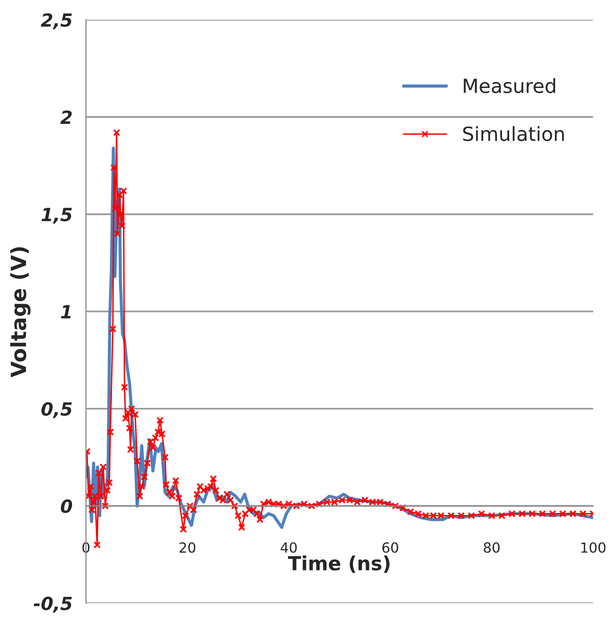  Describe the element at coordinates (56, 410) in the screenshot. I see `y-tick-label: 0,5` at that location.